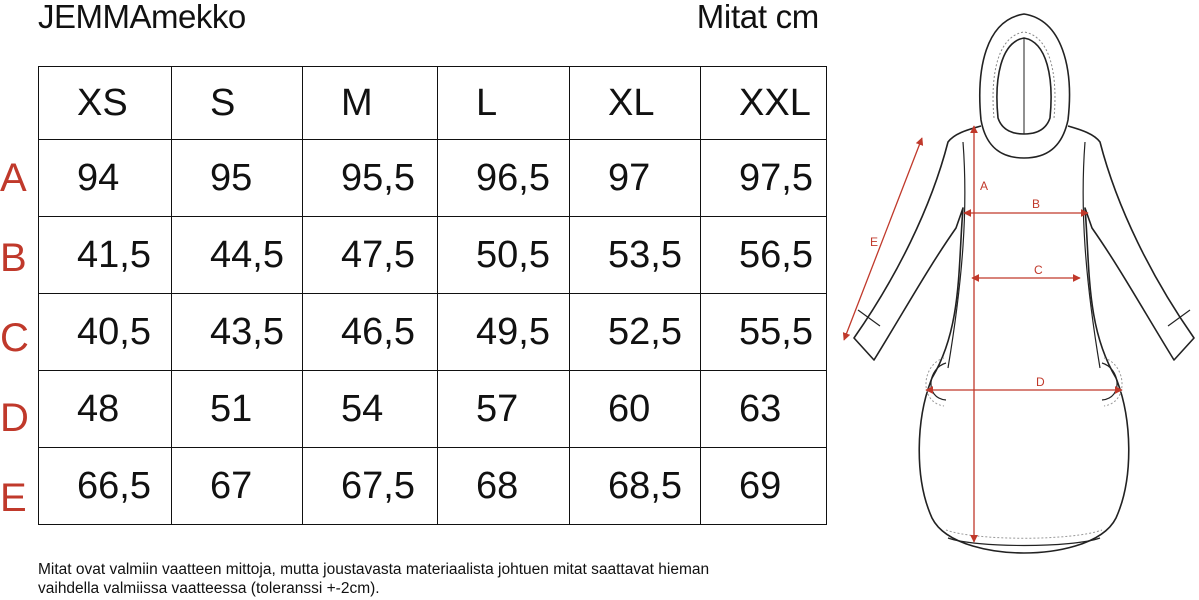 The image size is (1199, 600). I want to click on row-label-b: B, so click(13, 258).